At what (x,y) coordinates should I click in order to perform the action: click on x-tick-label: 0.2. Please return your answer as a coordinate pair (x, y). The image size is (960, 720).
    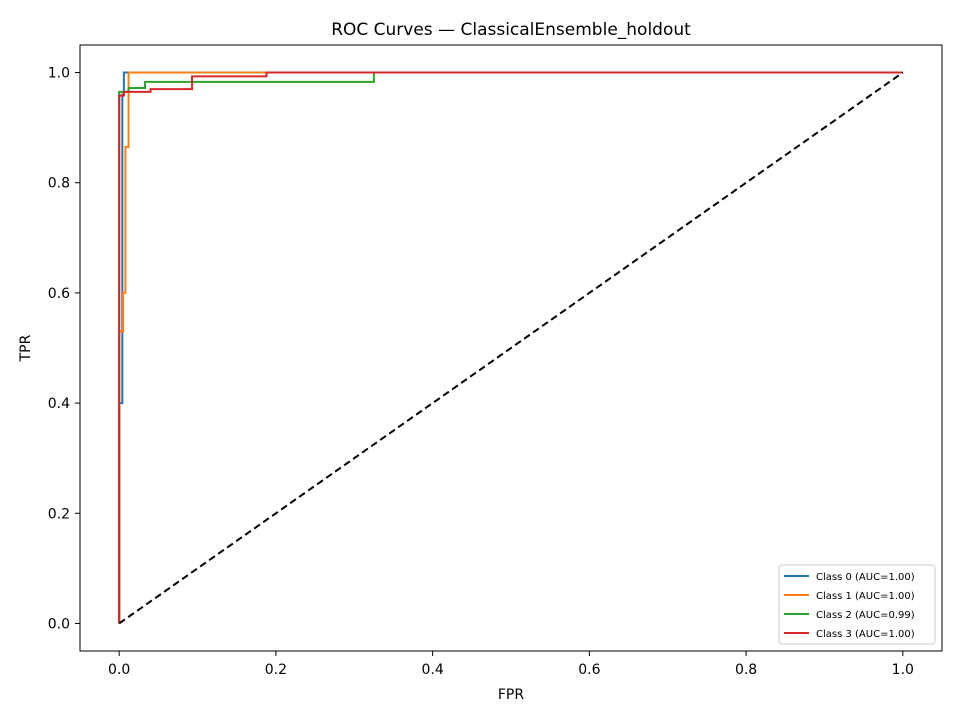
    Looking at the image, I should click on (276, 670).